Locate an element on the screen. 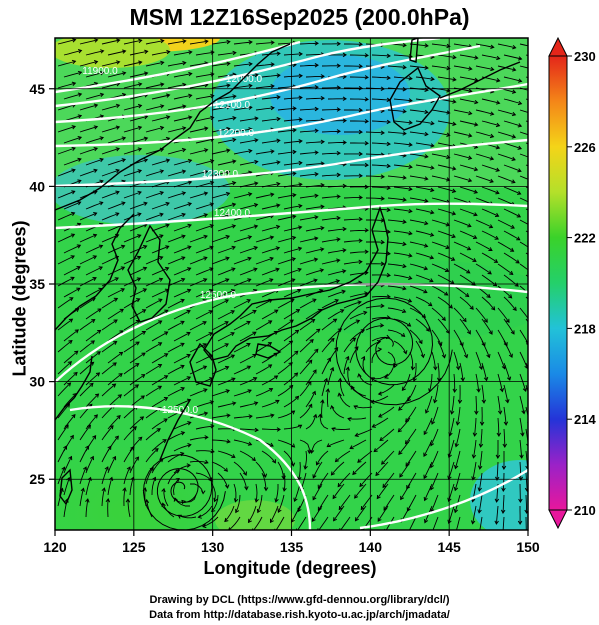 The height and width of the screenshot is (625, 599). x-tick-label: 145 is located at coordinates (449, 547).